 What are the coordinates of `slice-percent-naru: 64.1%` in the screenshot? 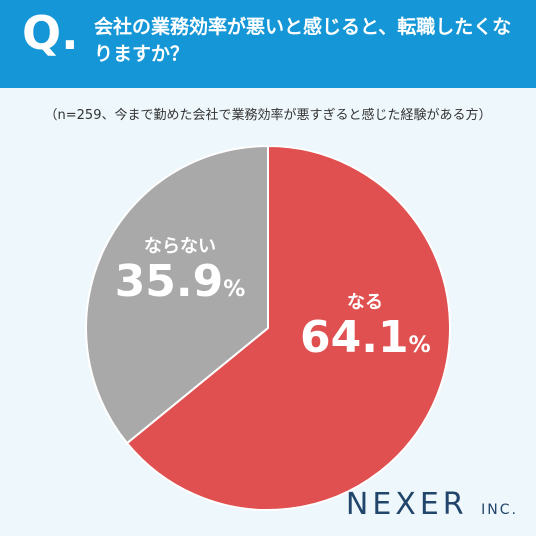 It's located at (365, 337).